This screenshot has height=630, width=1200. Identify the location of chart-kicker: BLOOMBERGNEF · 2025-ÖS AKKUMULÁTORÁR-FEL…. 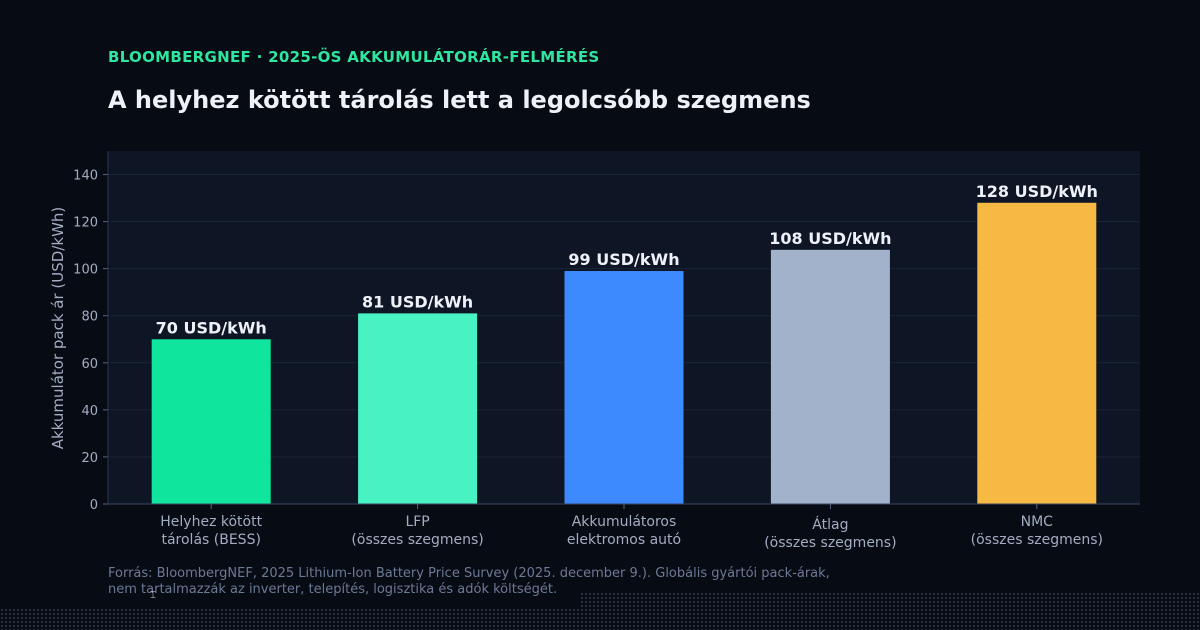
(354, 57).